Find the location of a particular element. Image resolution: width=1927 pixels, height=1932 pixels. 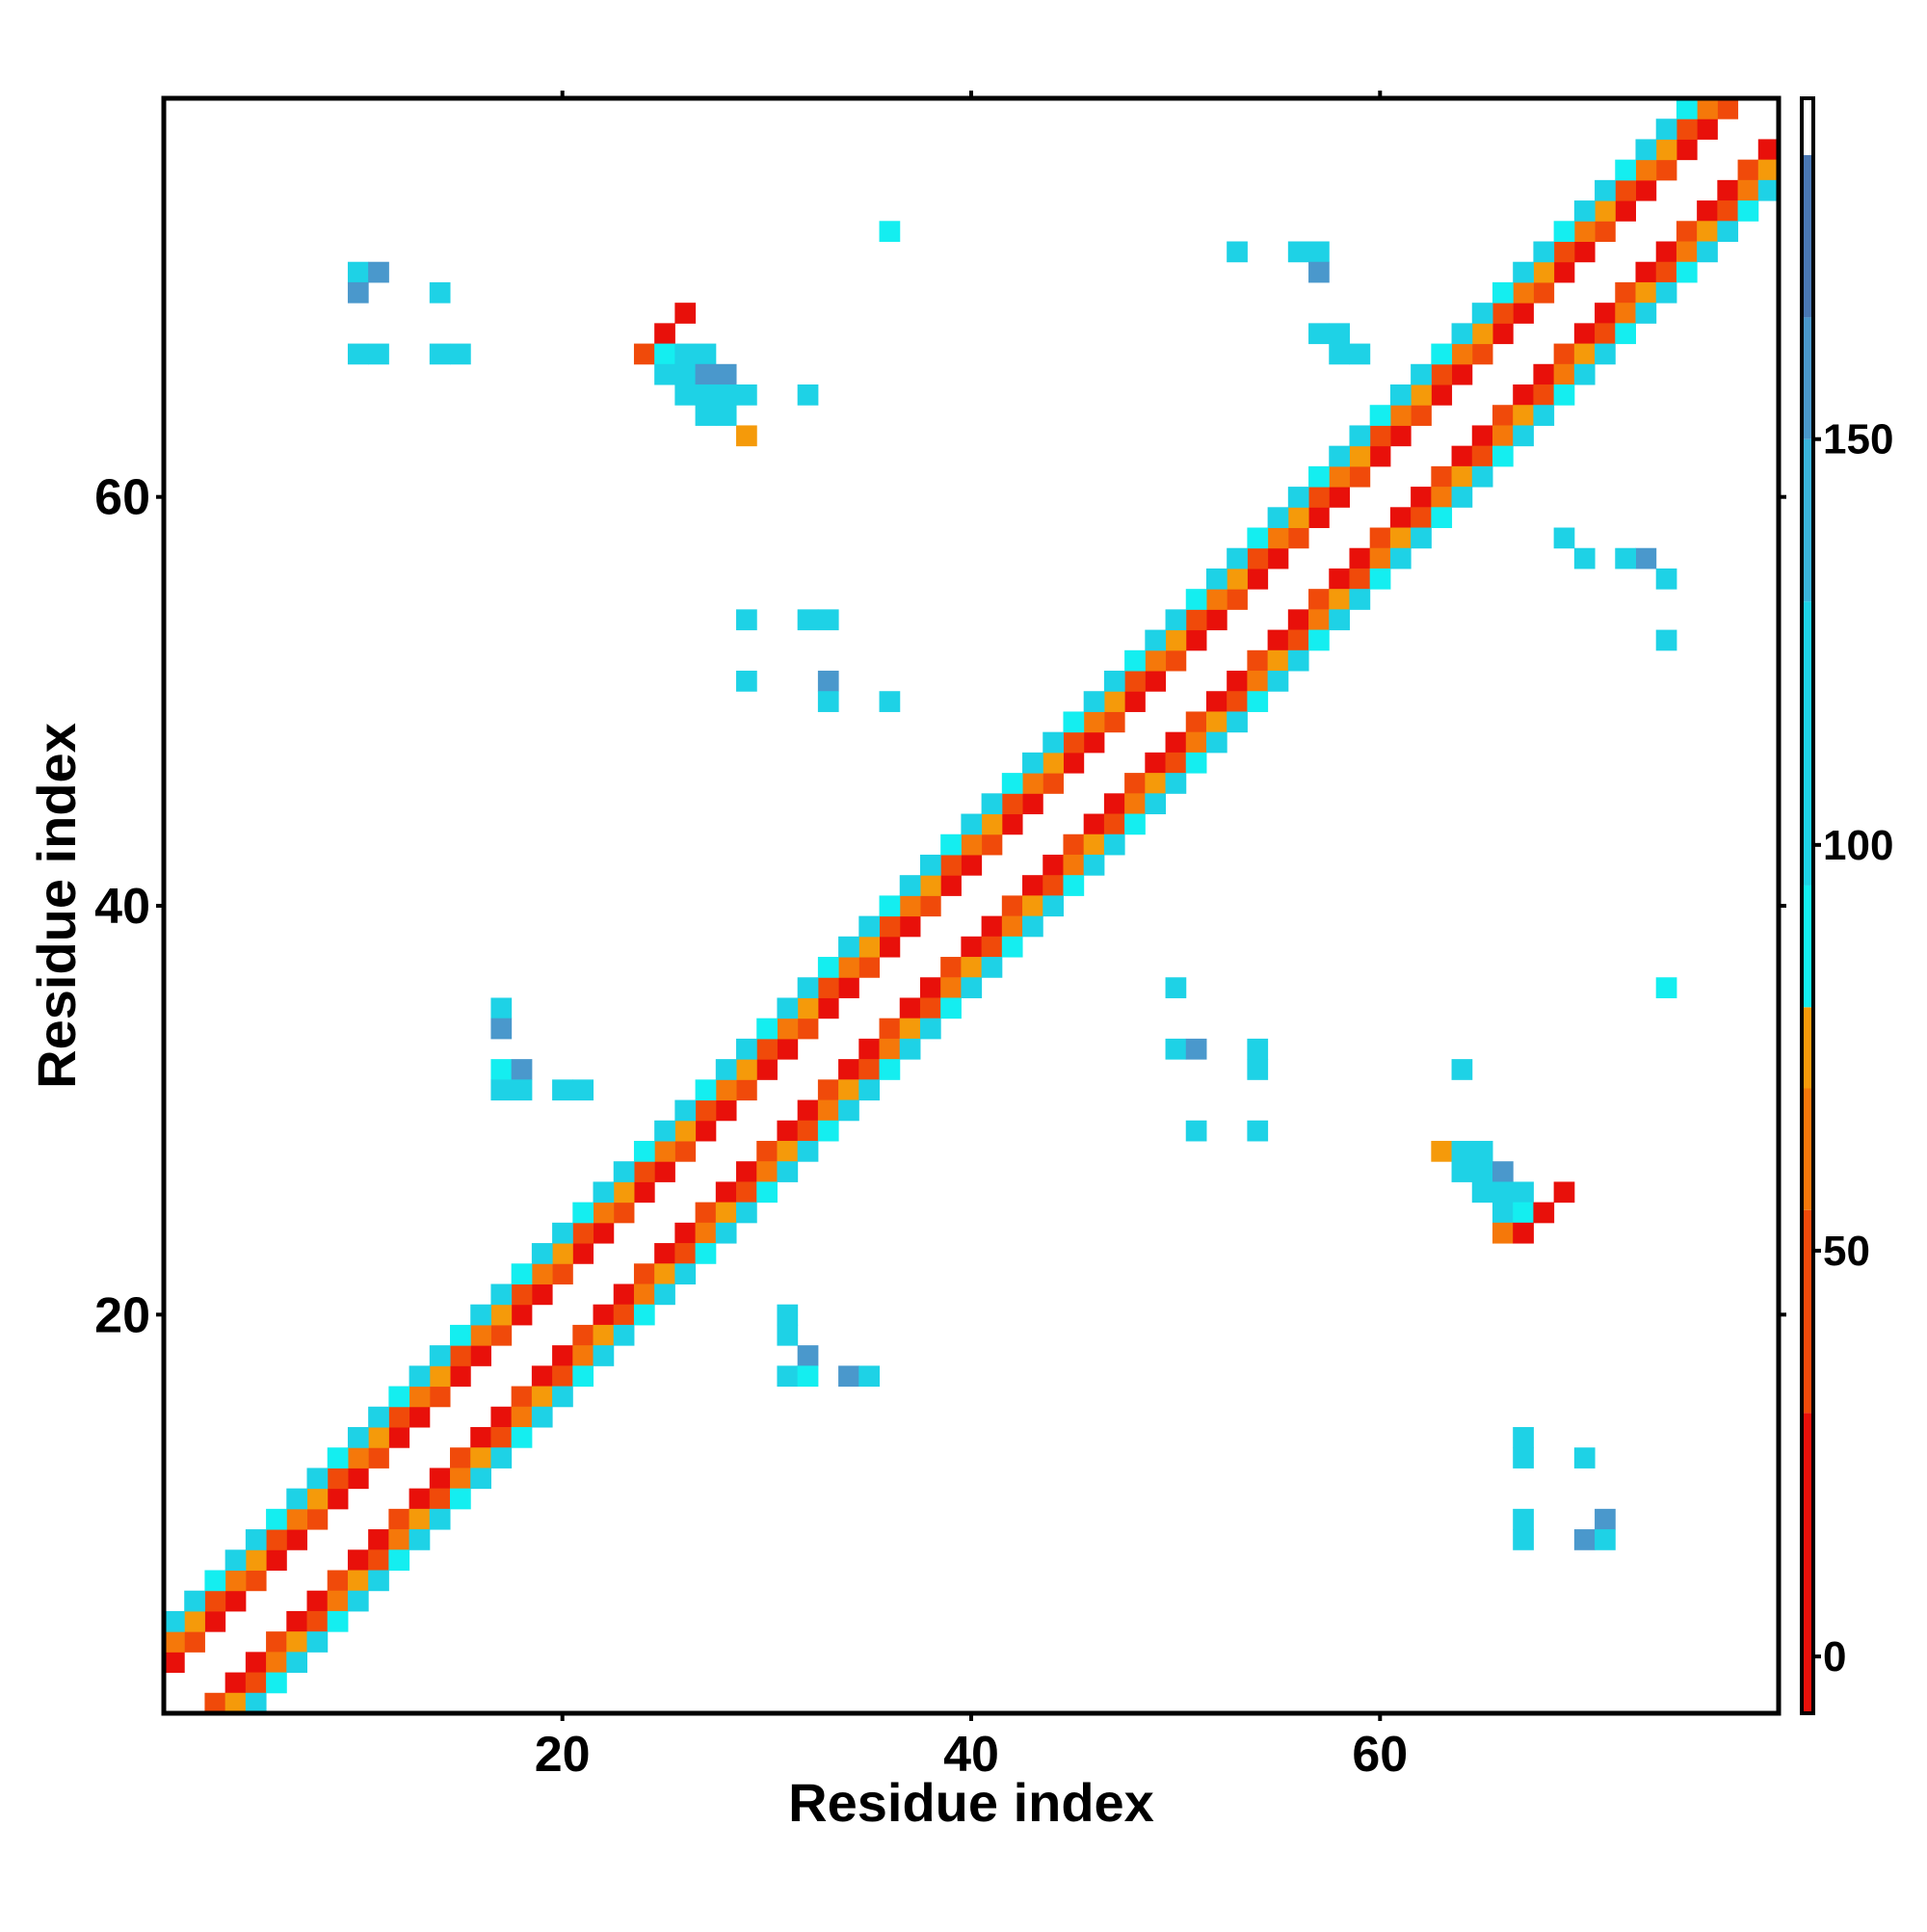

x-tick-label: 60 is located at coordinates (1380, 1755).